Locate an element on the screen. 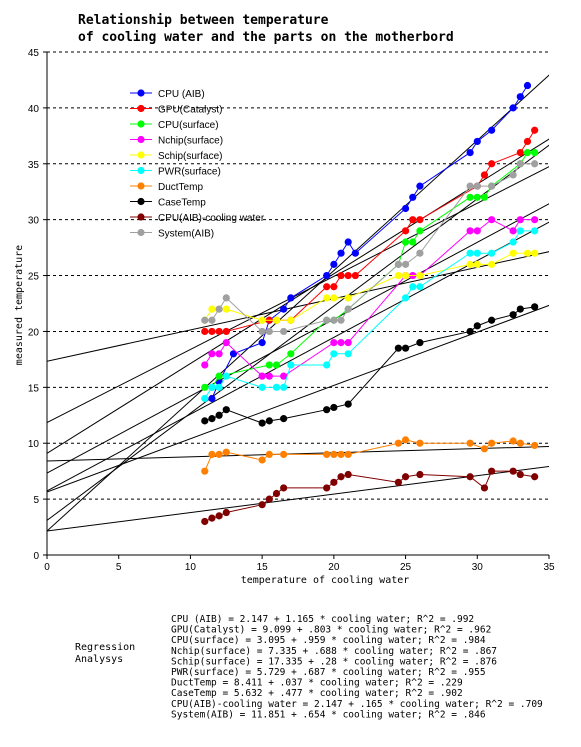 The image size is (581, 747). legend-item-2: CPU(surface) is located at coordinates (174, 125).